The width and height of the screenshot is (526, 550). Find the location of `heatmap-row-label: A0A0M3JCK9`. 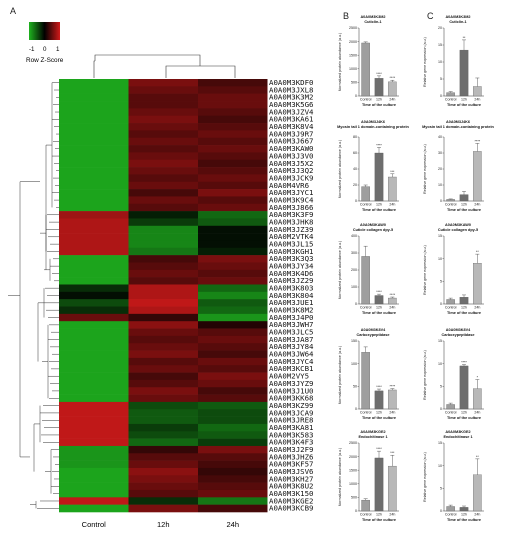

heatmap-row-label: A0A0M3JCK9 is located at coordinates (291, 177).